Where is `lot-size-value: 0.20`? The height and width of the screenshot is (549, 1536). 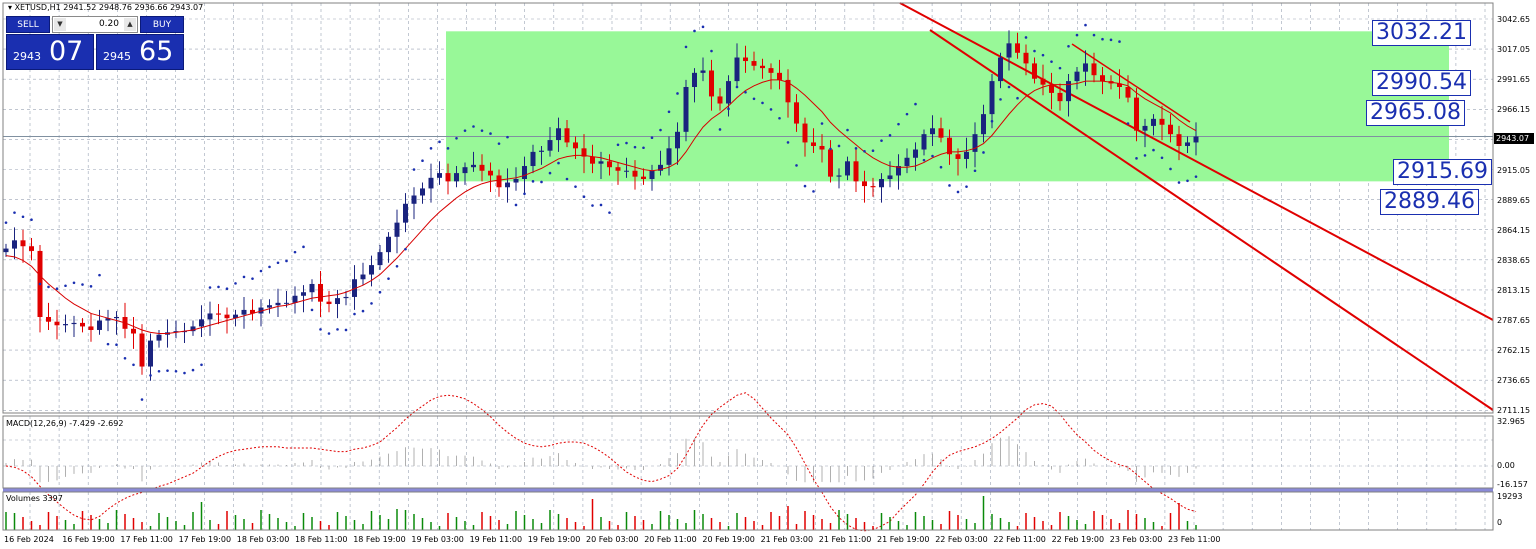
lot-size-value: 0.20 is located at coordinates (108, 24).